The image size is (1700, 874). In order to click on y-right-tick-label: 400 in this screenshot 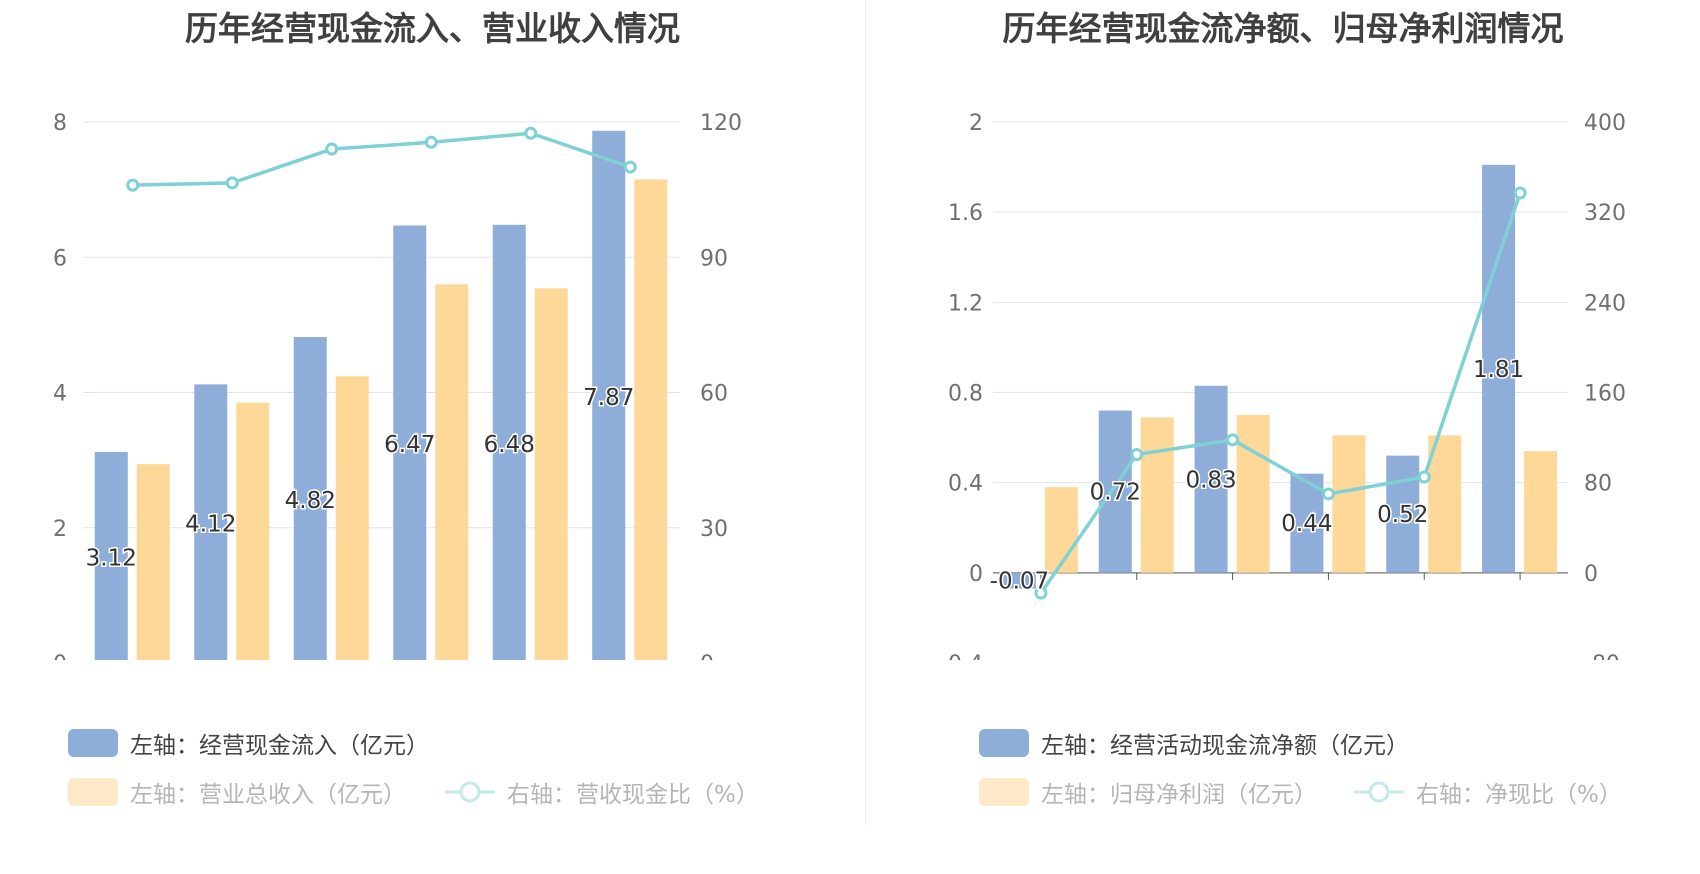, I will do `click(1605, 123)`.